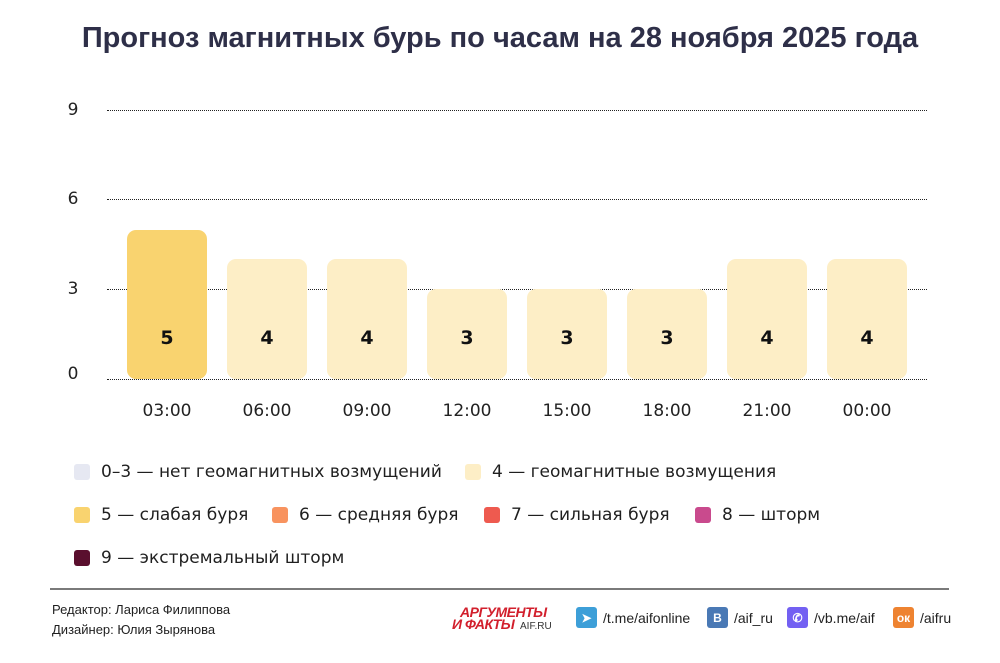  I want to click on logo-site: AIF.RU, so click(536, 626).